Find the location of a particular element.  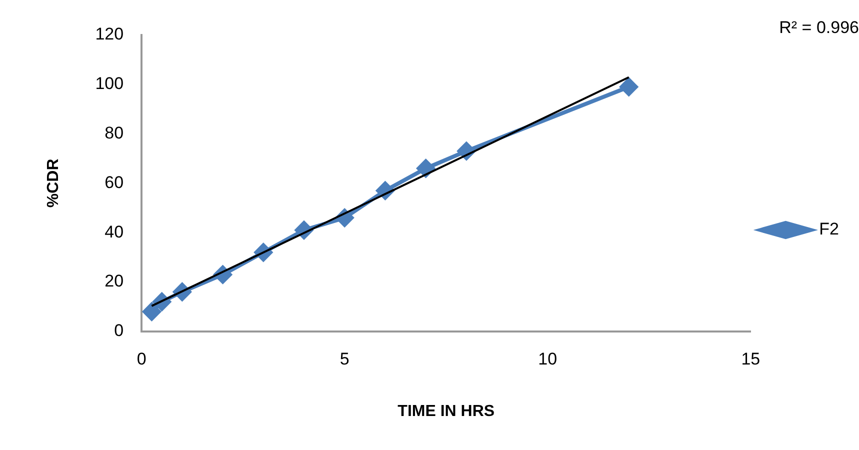

y-tick-label: 20 is located at coordinates (114, 281).